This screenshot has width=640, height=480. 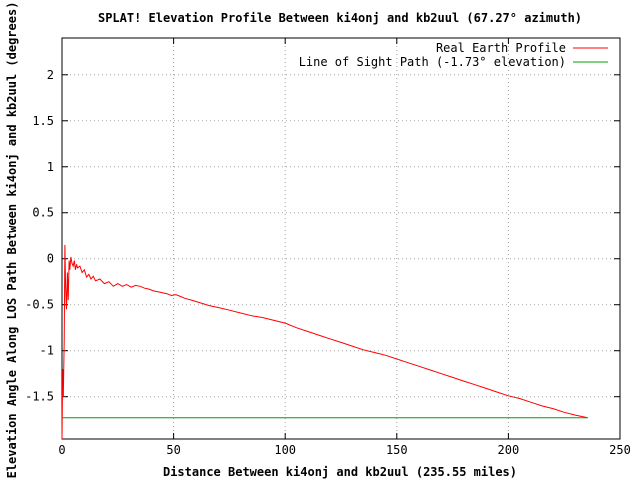 What do you see at coordinates (432, 62) in the screenshot?
I see `legend-label: Line of Sight Path (-1.73° elevation)` at bounding box center [432, 62].